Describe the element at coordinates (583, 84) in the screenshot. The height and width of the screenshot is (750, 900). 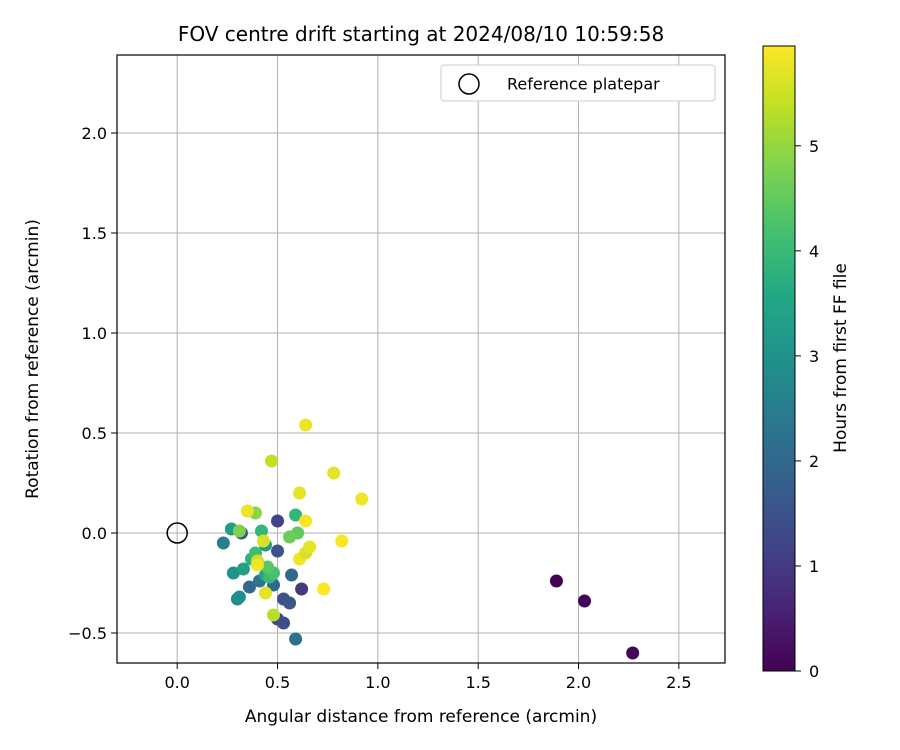
I see `legend-label: Reference platepar` at that location.